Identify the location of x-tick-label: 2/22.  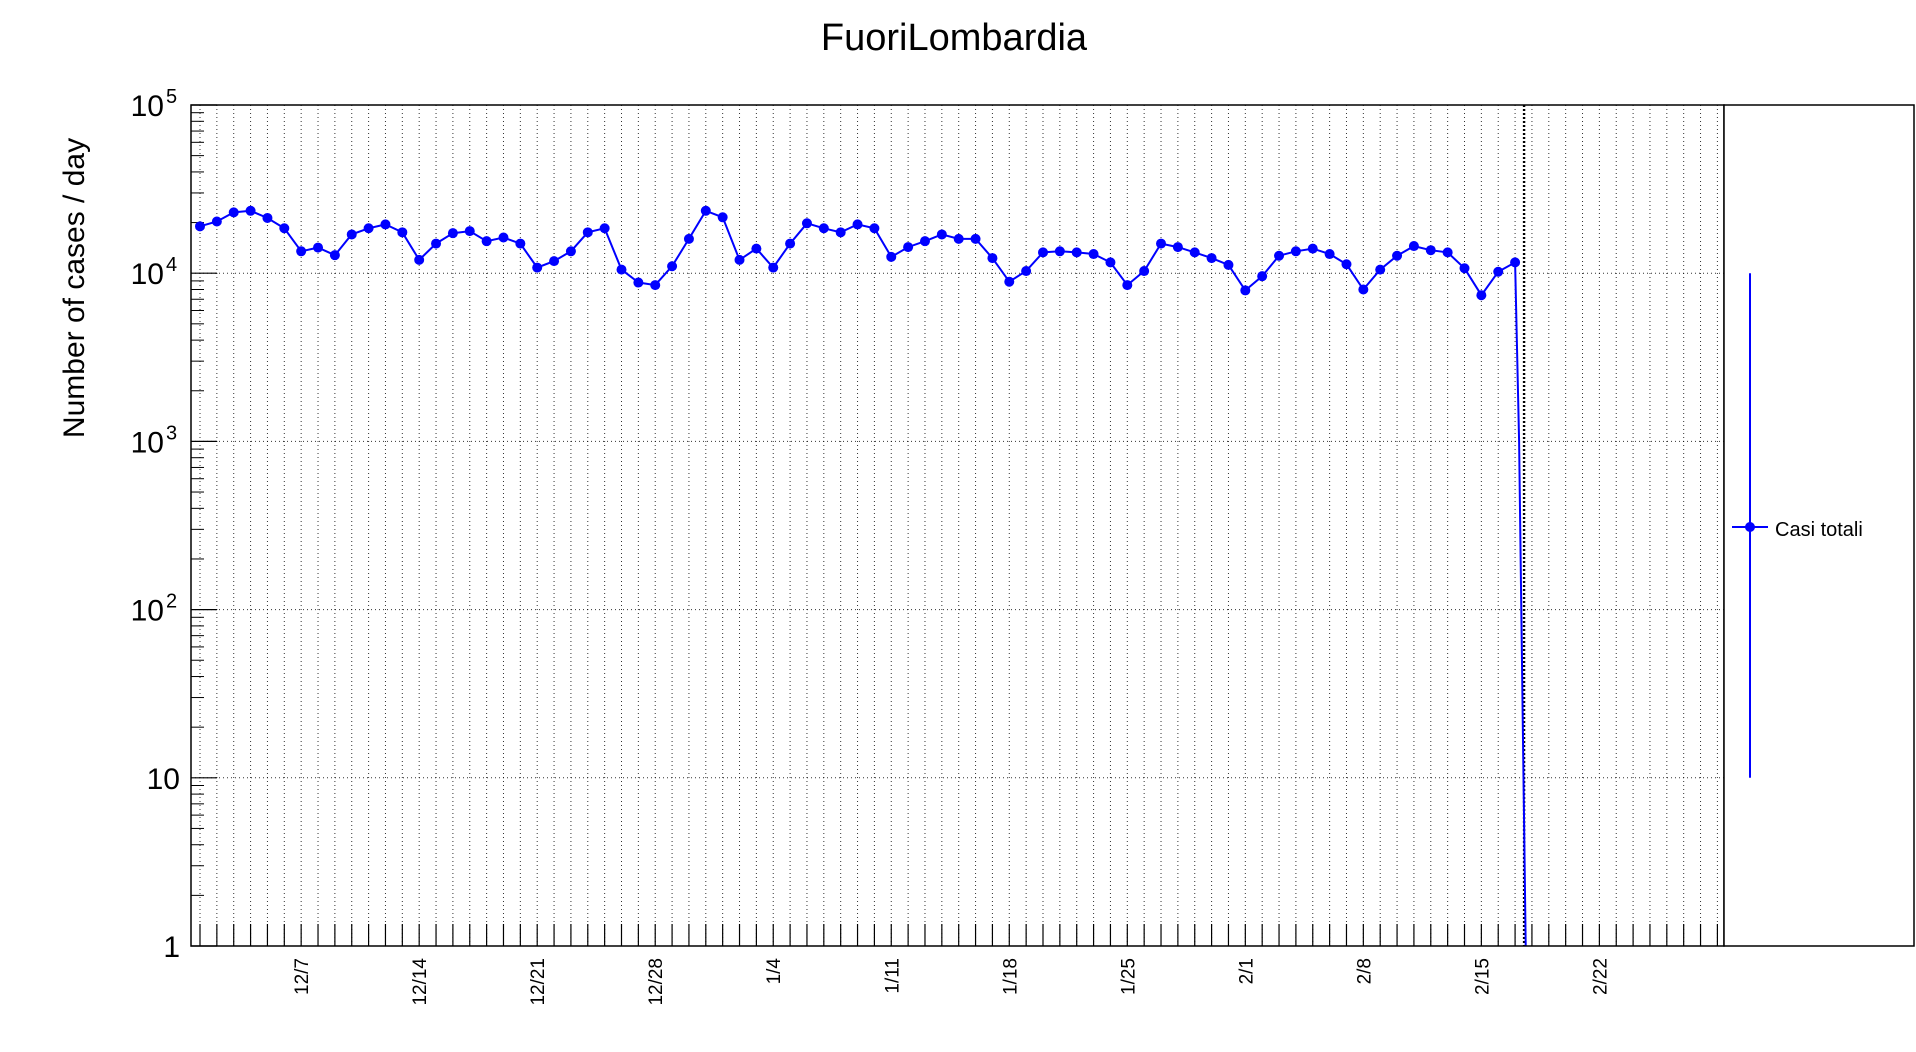
(1600, 976).